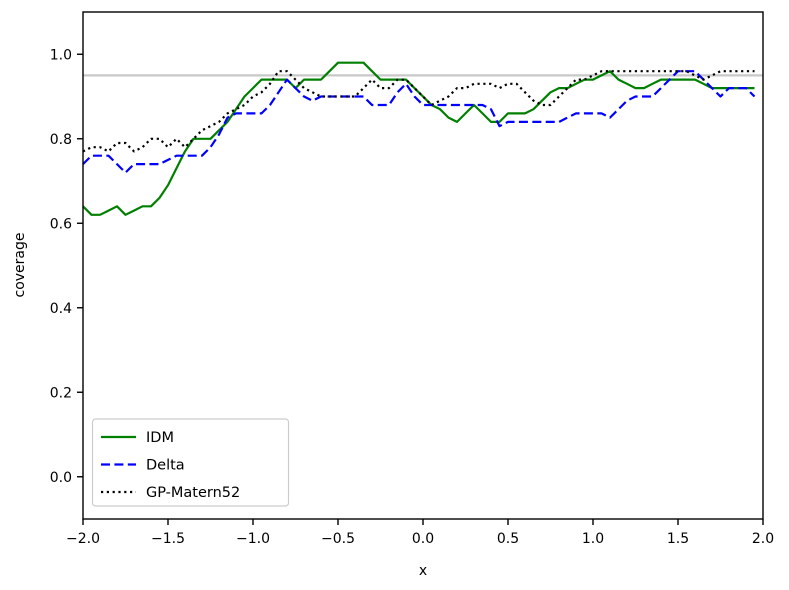 The height and width of the screenshot is (590, 789). I want to click on x-axis-label: x, so click(423, 571).